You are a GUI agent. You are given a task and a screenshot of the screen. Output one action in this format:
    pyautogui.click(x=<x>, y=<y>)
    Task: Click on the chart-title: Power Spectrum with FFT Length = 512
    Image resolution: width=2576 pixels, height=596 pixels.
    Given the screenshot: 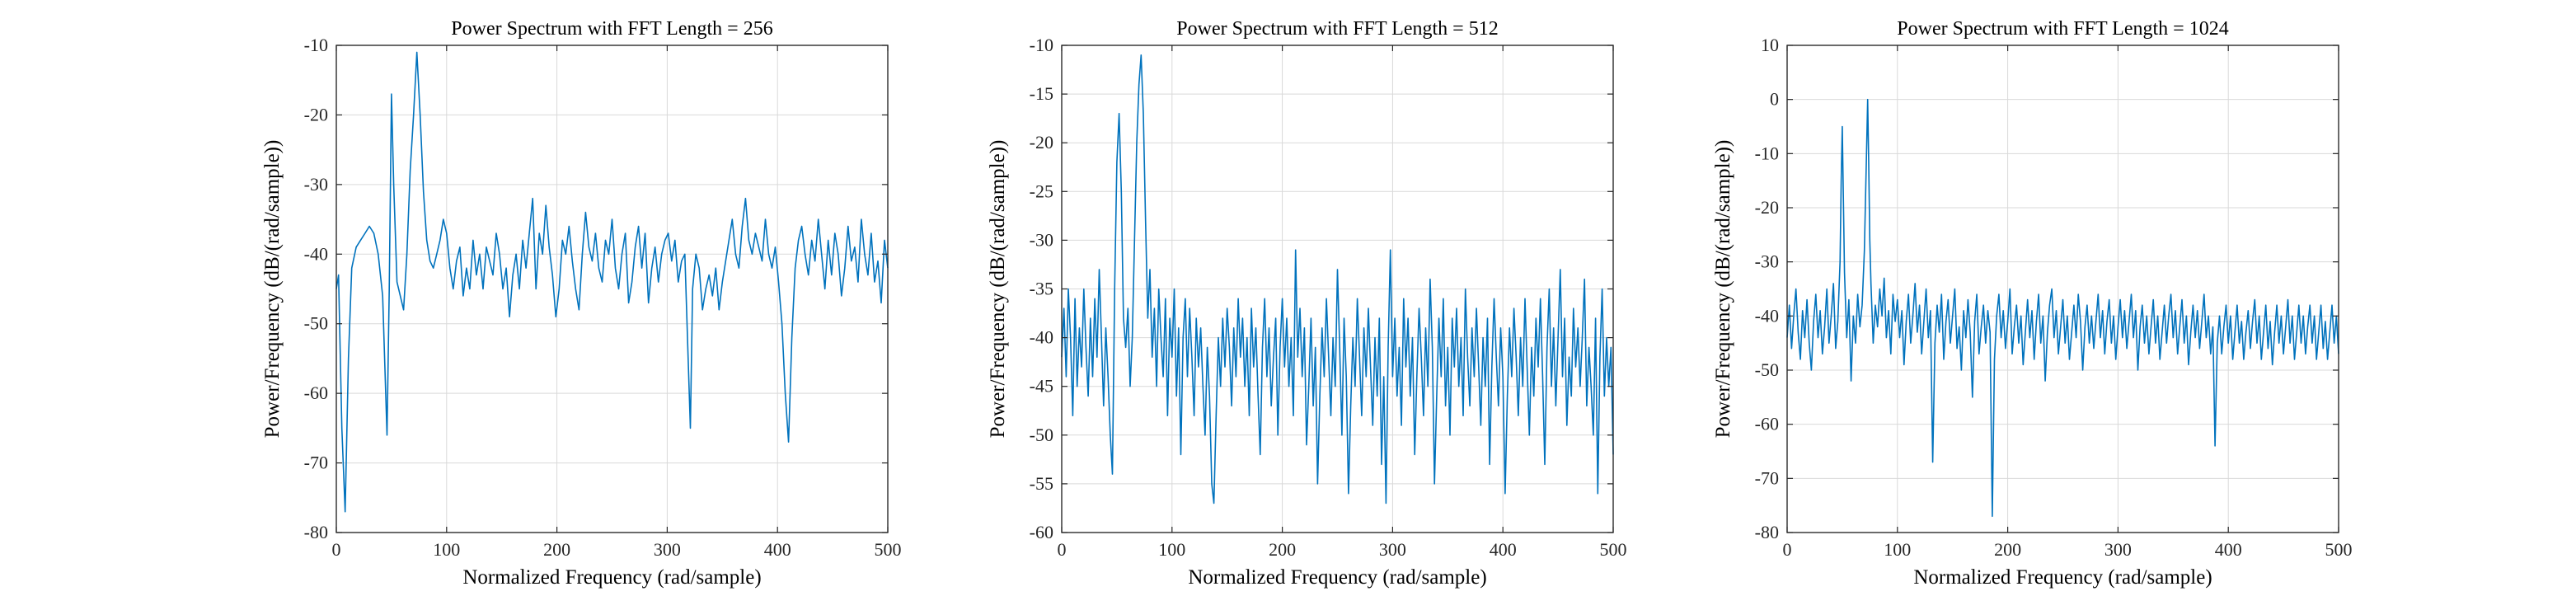 What is the action you would take?
    pyautogui.click(x=1337, y=29)
    